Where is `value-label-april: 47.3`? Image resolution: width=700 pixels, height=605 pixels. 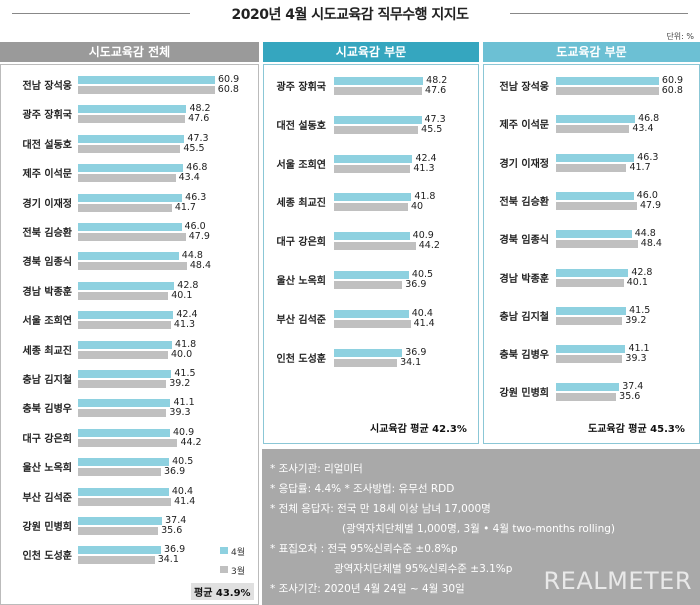 value-label-april: 47.3 is located at coordinates (435, 119).